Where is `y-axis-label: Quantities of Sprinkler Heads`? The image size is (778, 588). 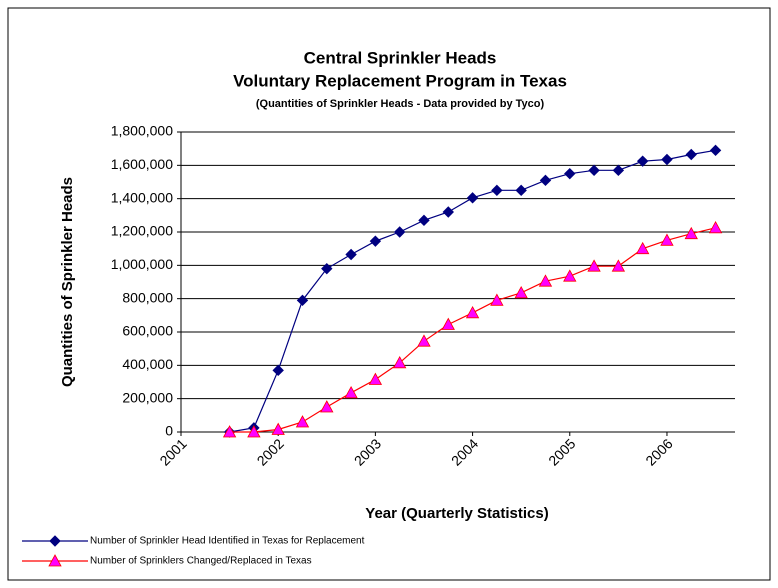 y-axis-label: Quantities of Sprinkler Heads is located at coordinates (67, 282).